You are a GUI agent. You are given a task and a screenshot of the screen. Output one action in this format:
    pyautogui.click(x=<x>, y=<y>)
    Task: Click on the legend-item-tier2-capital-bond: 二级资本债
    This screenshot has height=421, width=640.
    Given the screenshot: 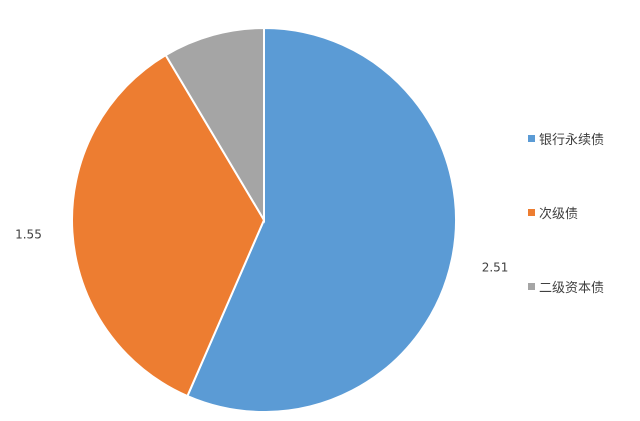 What is the action you would take?
    pyautogui.click(x=566, y=286)
    